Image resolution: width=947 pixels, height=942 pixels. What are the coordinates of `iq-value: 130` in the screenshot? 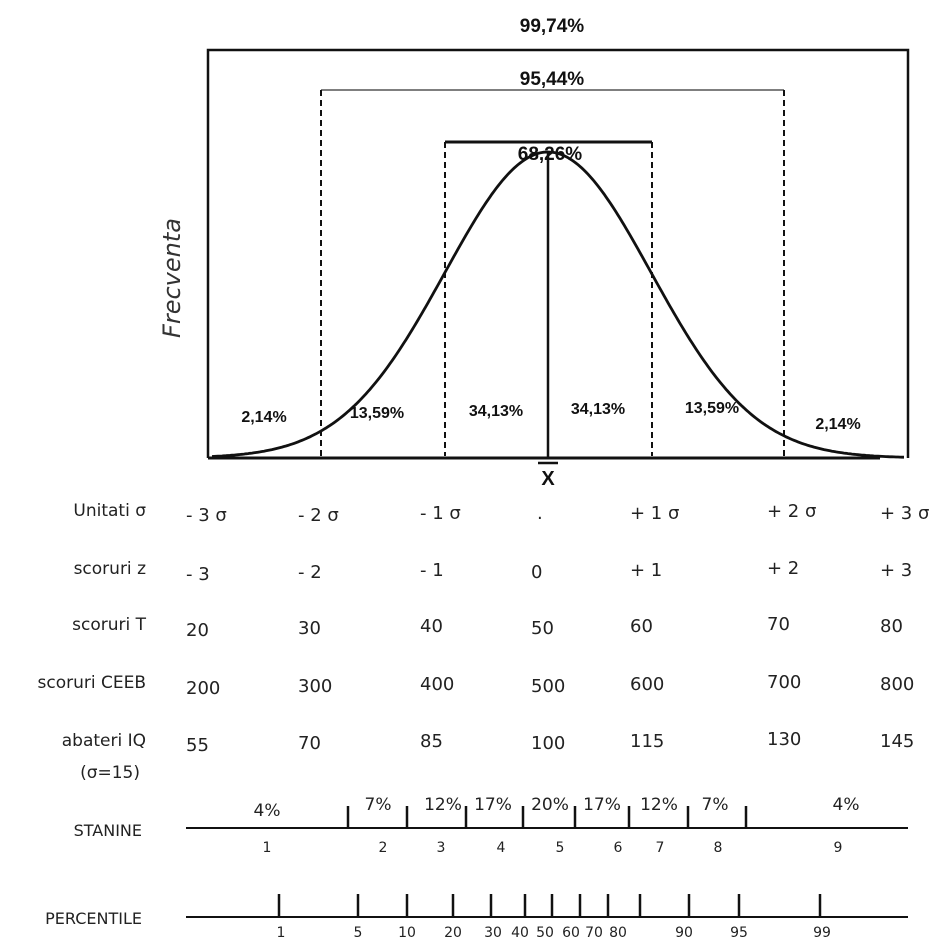 It's located at (784, 739).